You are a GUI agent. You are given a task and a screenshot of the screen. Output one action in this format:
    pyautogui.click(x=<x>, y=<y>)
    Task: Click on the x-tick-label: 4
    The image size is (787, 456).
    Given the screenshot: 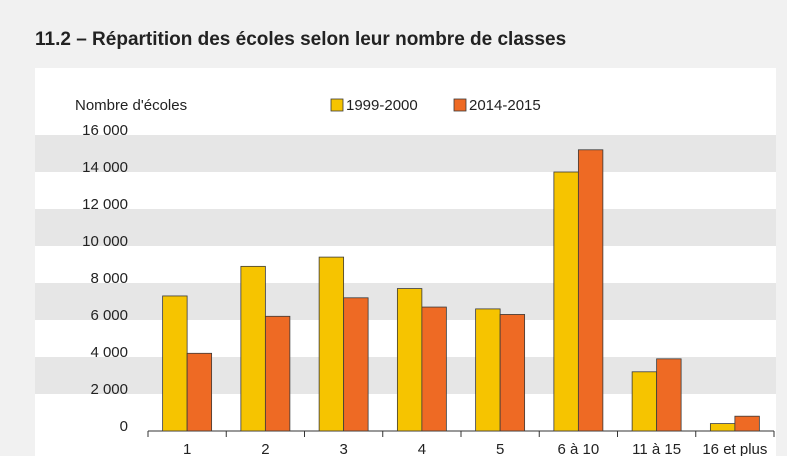 What is the action you would take?
    pyautogui.click(x=422, y=448)
    